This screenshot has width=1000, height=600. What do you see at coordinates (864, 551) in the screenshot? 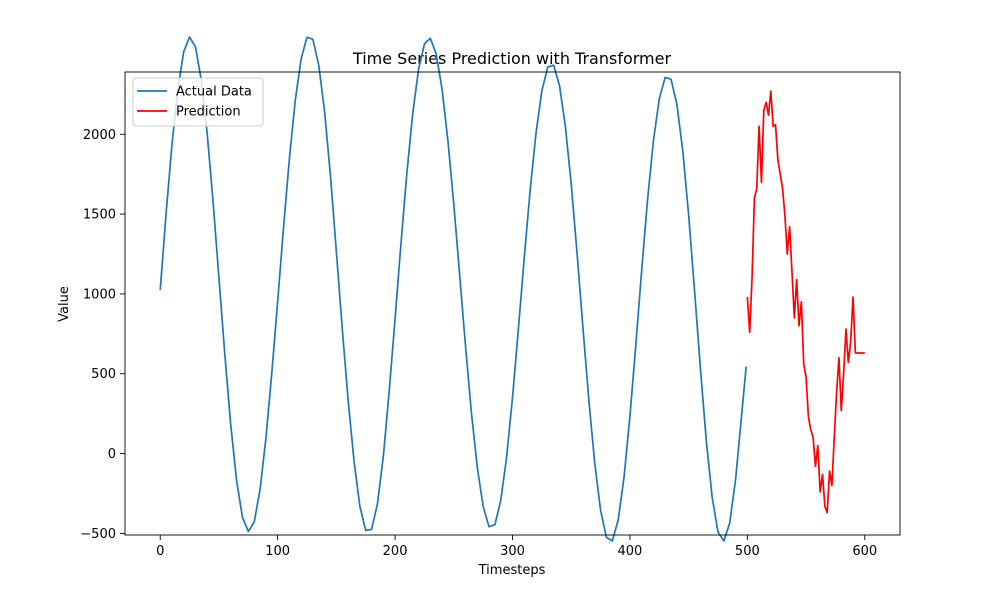
I see `x-tick-label: 600` at bounding box center [864, 551].